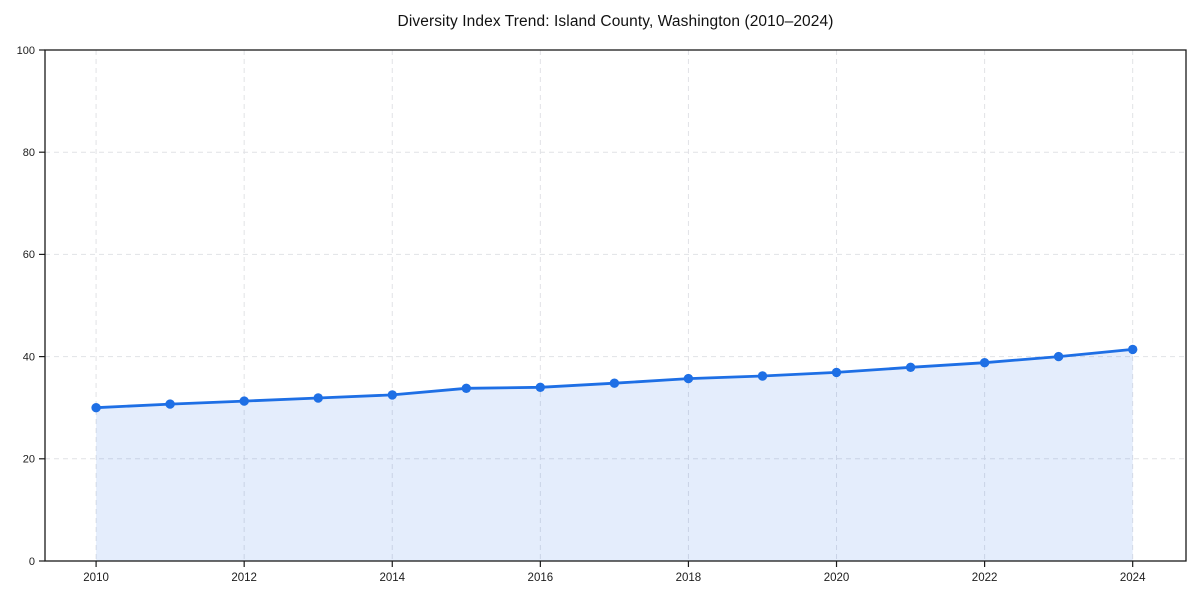 The image size is (1200, 600). What do you see at coordinates (29, 460) in the screenshot?
I see `y-axis-tick-label: 20` at bounding box center [29, 460].